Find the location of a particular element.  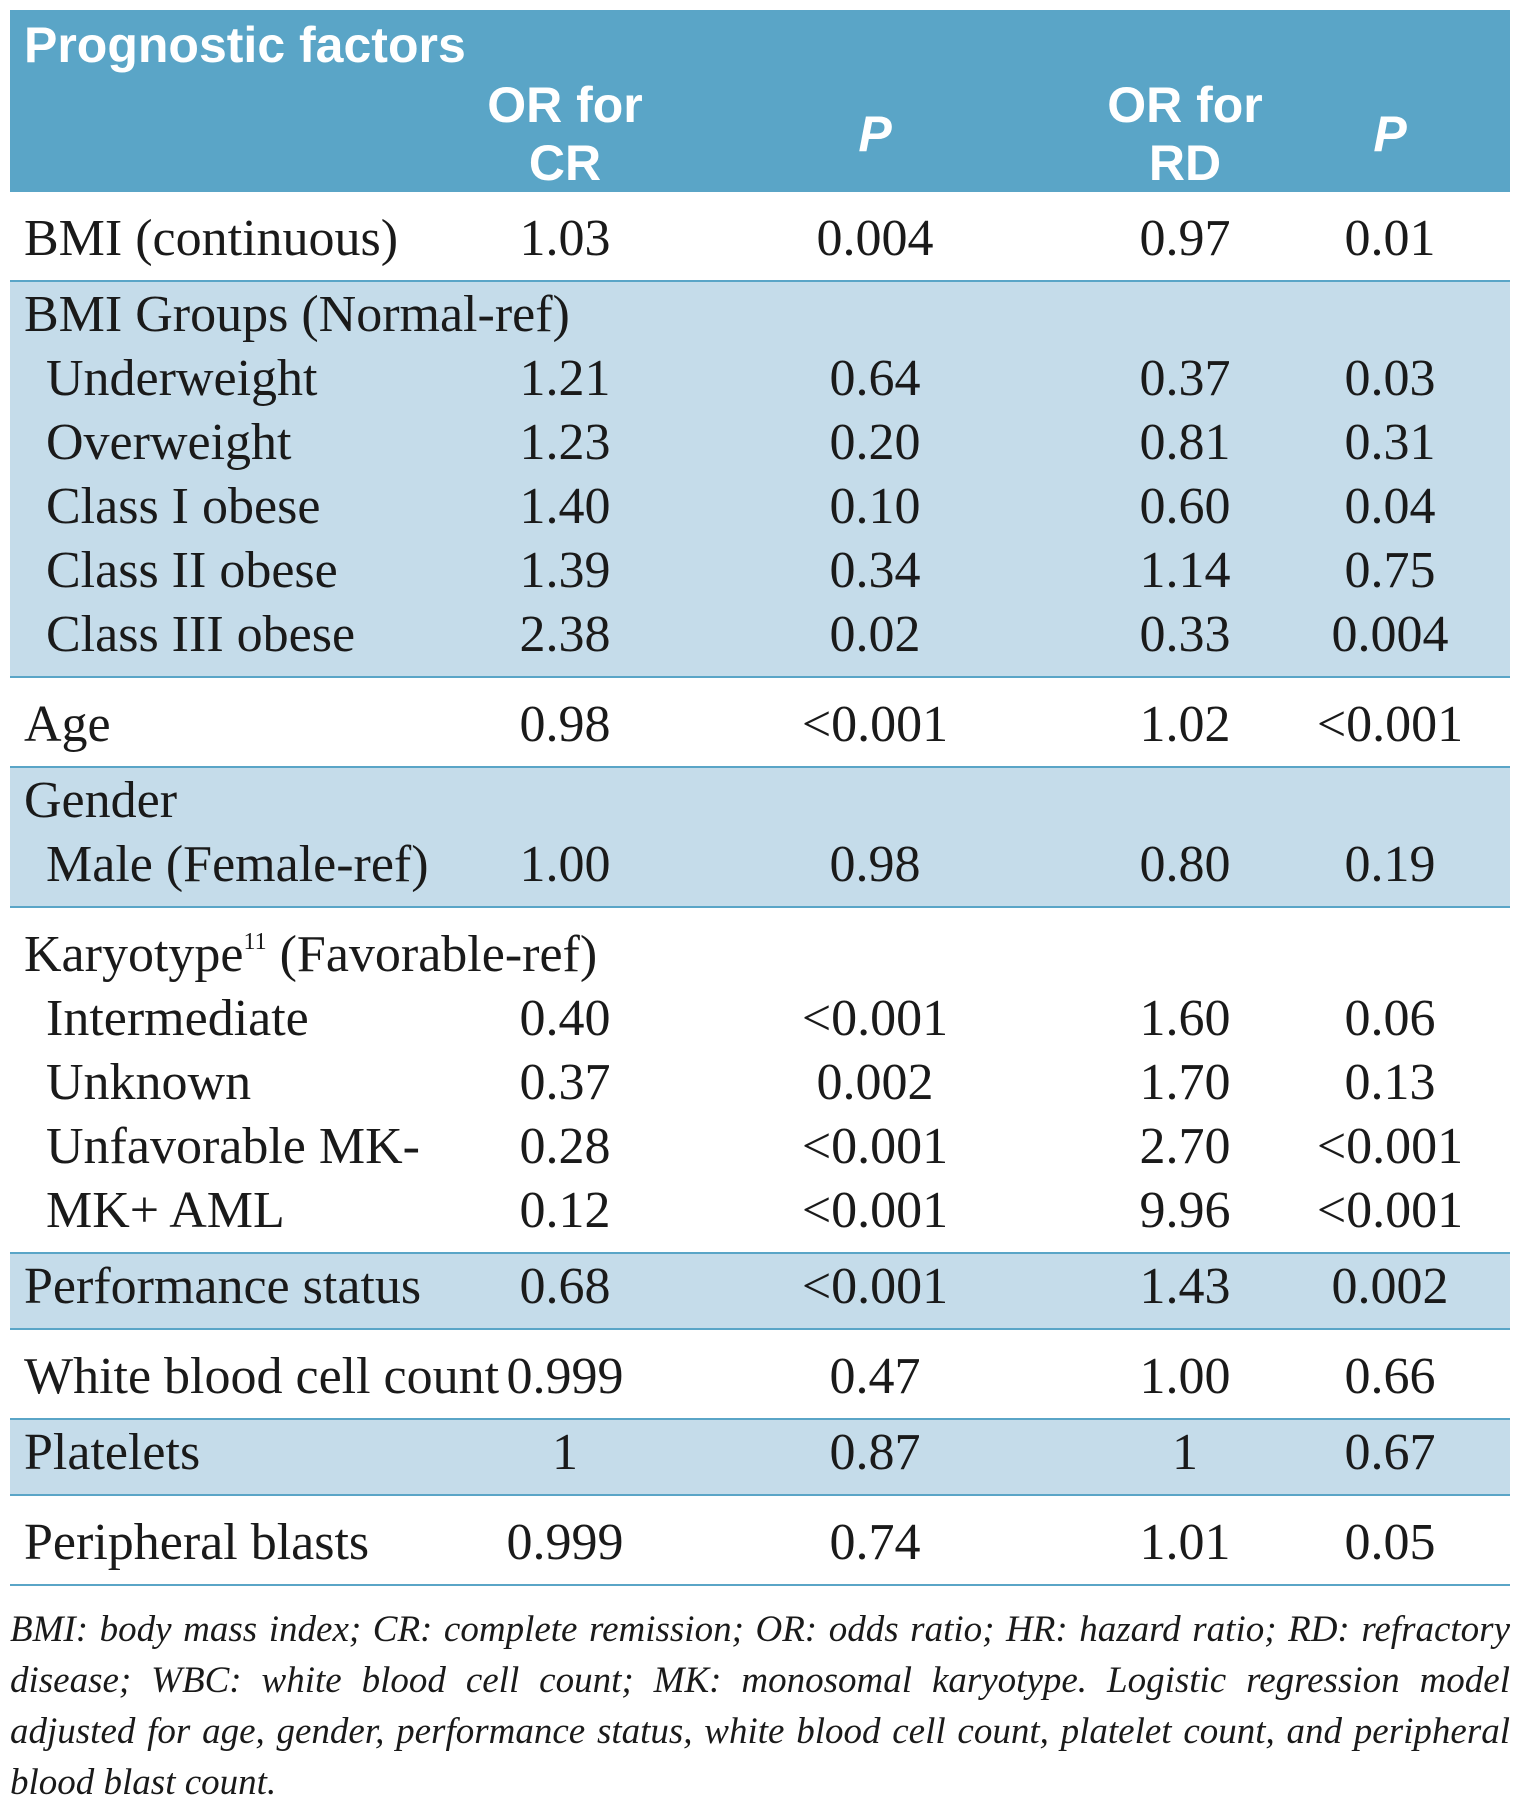

table-row: Platelets 1 0.87 1 0.67 is located at coordinates (760, 1457).